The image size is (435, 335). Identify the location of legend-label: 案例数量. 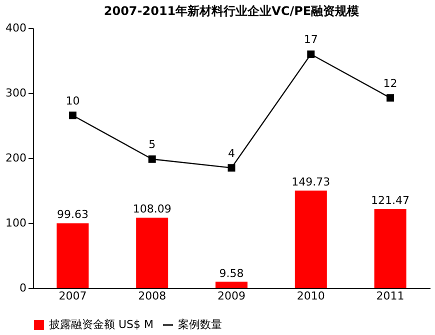
(200, 324).